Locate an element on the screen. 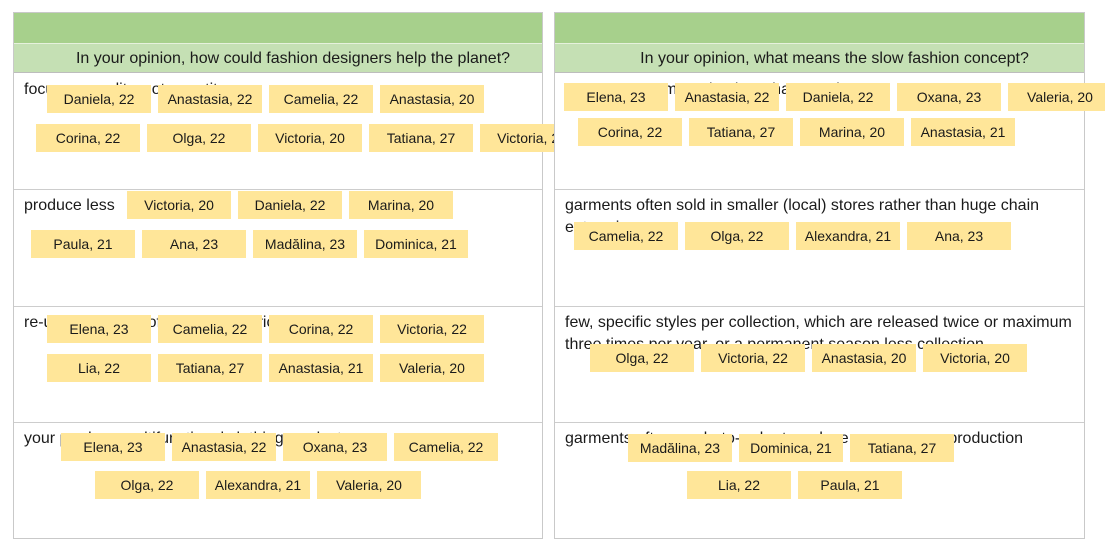 This screenshot has width=1105, height=552. left-section-label: produce less is located at coordinates (69, 205).